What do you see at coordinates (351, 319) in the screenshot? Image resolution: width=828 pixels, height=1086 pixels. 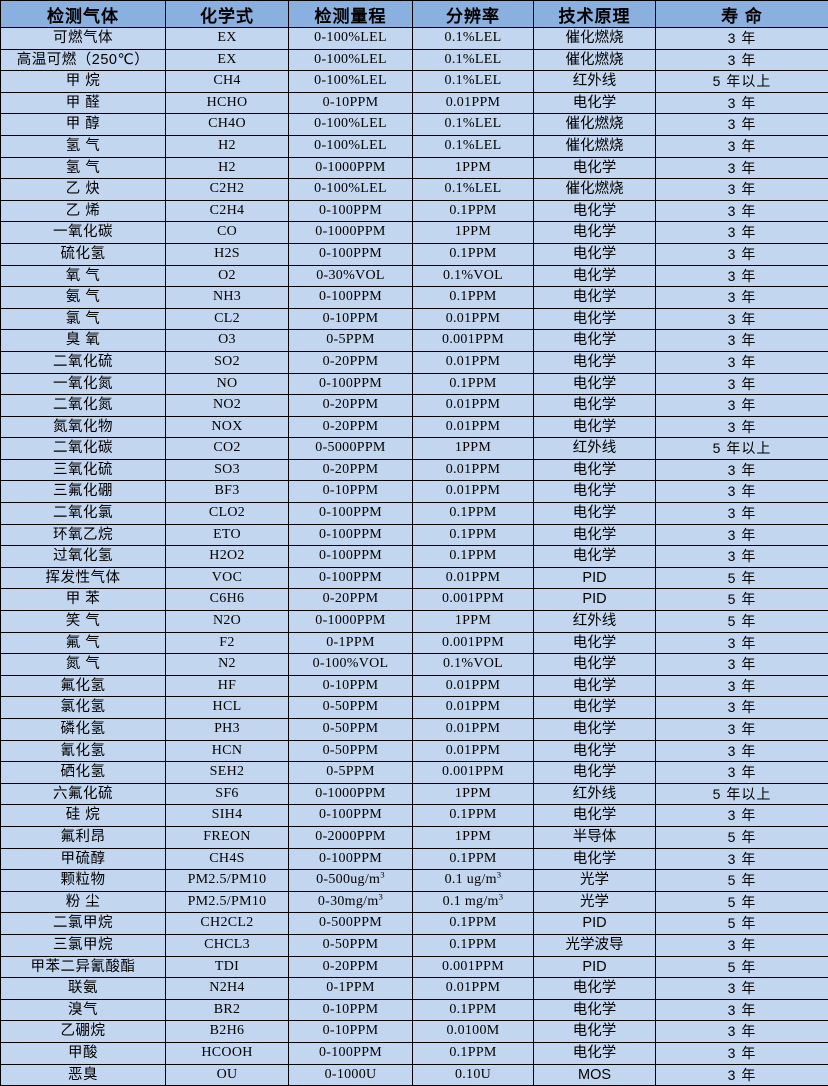 I see `cell-range: 0-10PPM` at bounding box center [351, 319].